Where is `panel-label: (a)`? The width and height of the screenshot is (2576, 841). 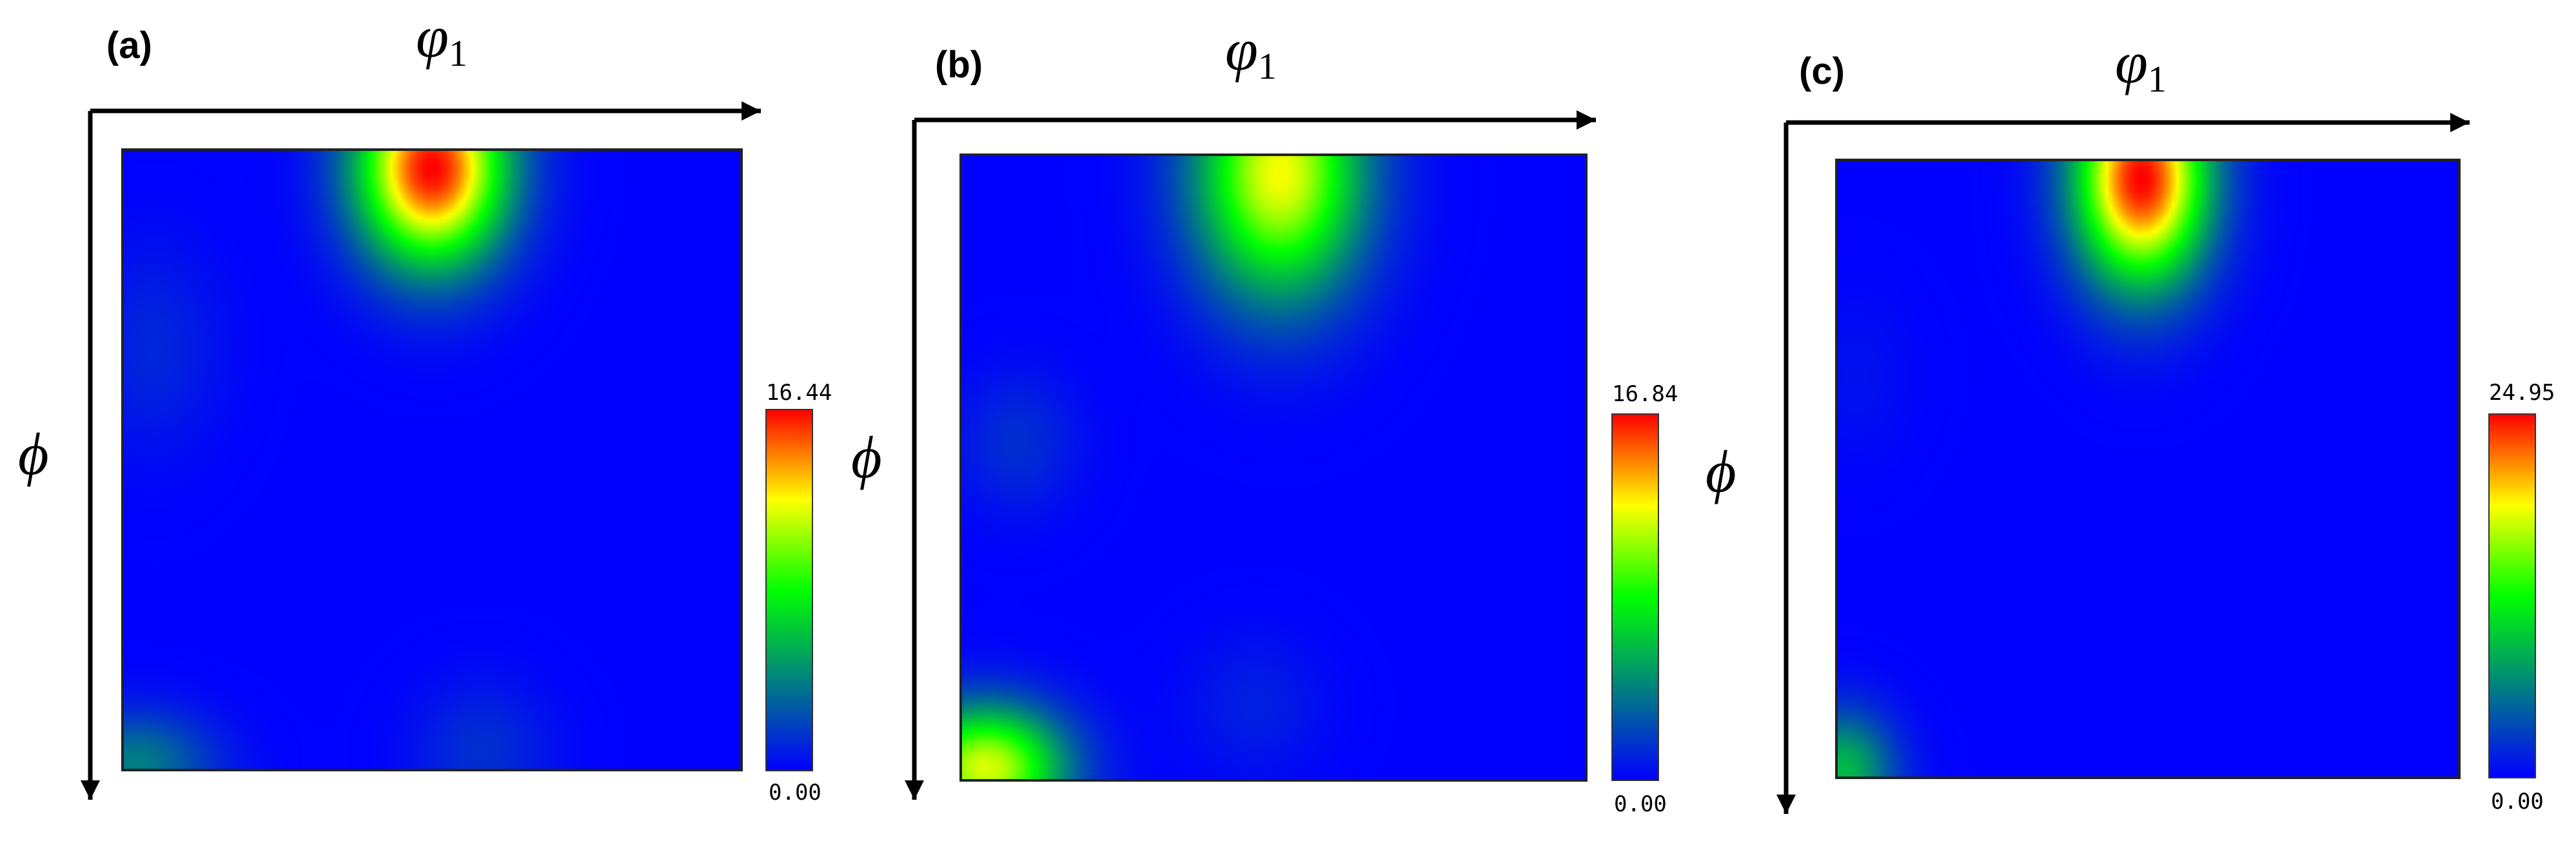
panel-label: (a) is located at coordinates (129, 45).